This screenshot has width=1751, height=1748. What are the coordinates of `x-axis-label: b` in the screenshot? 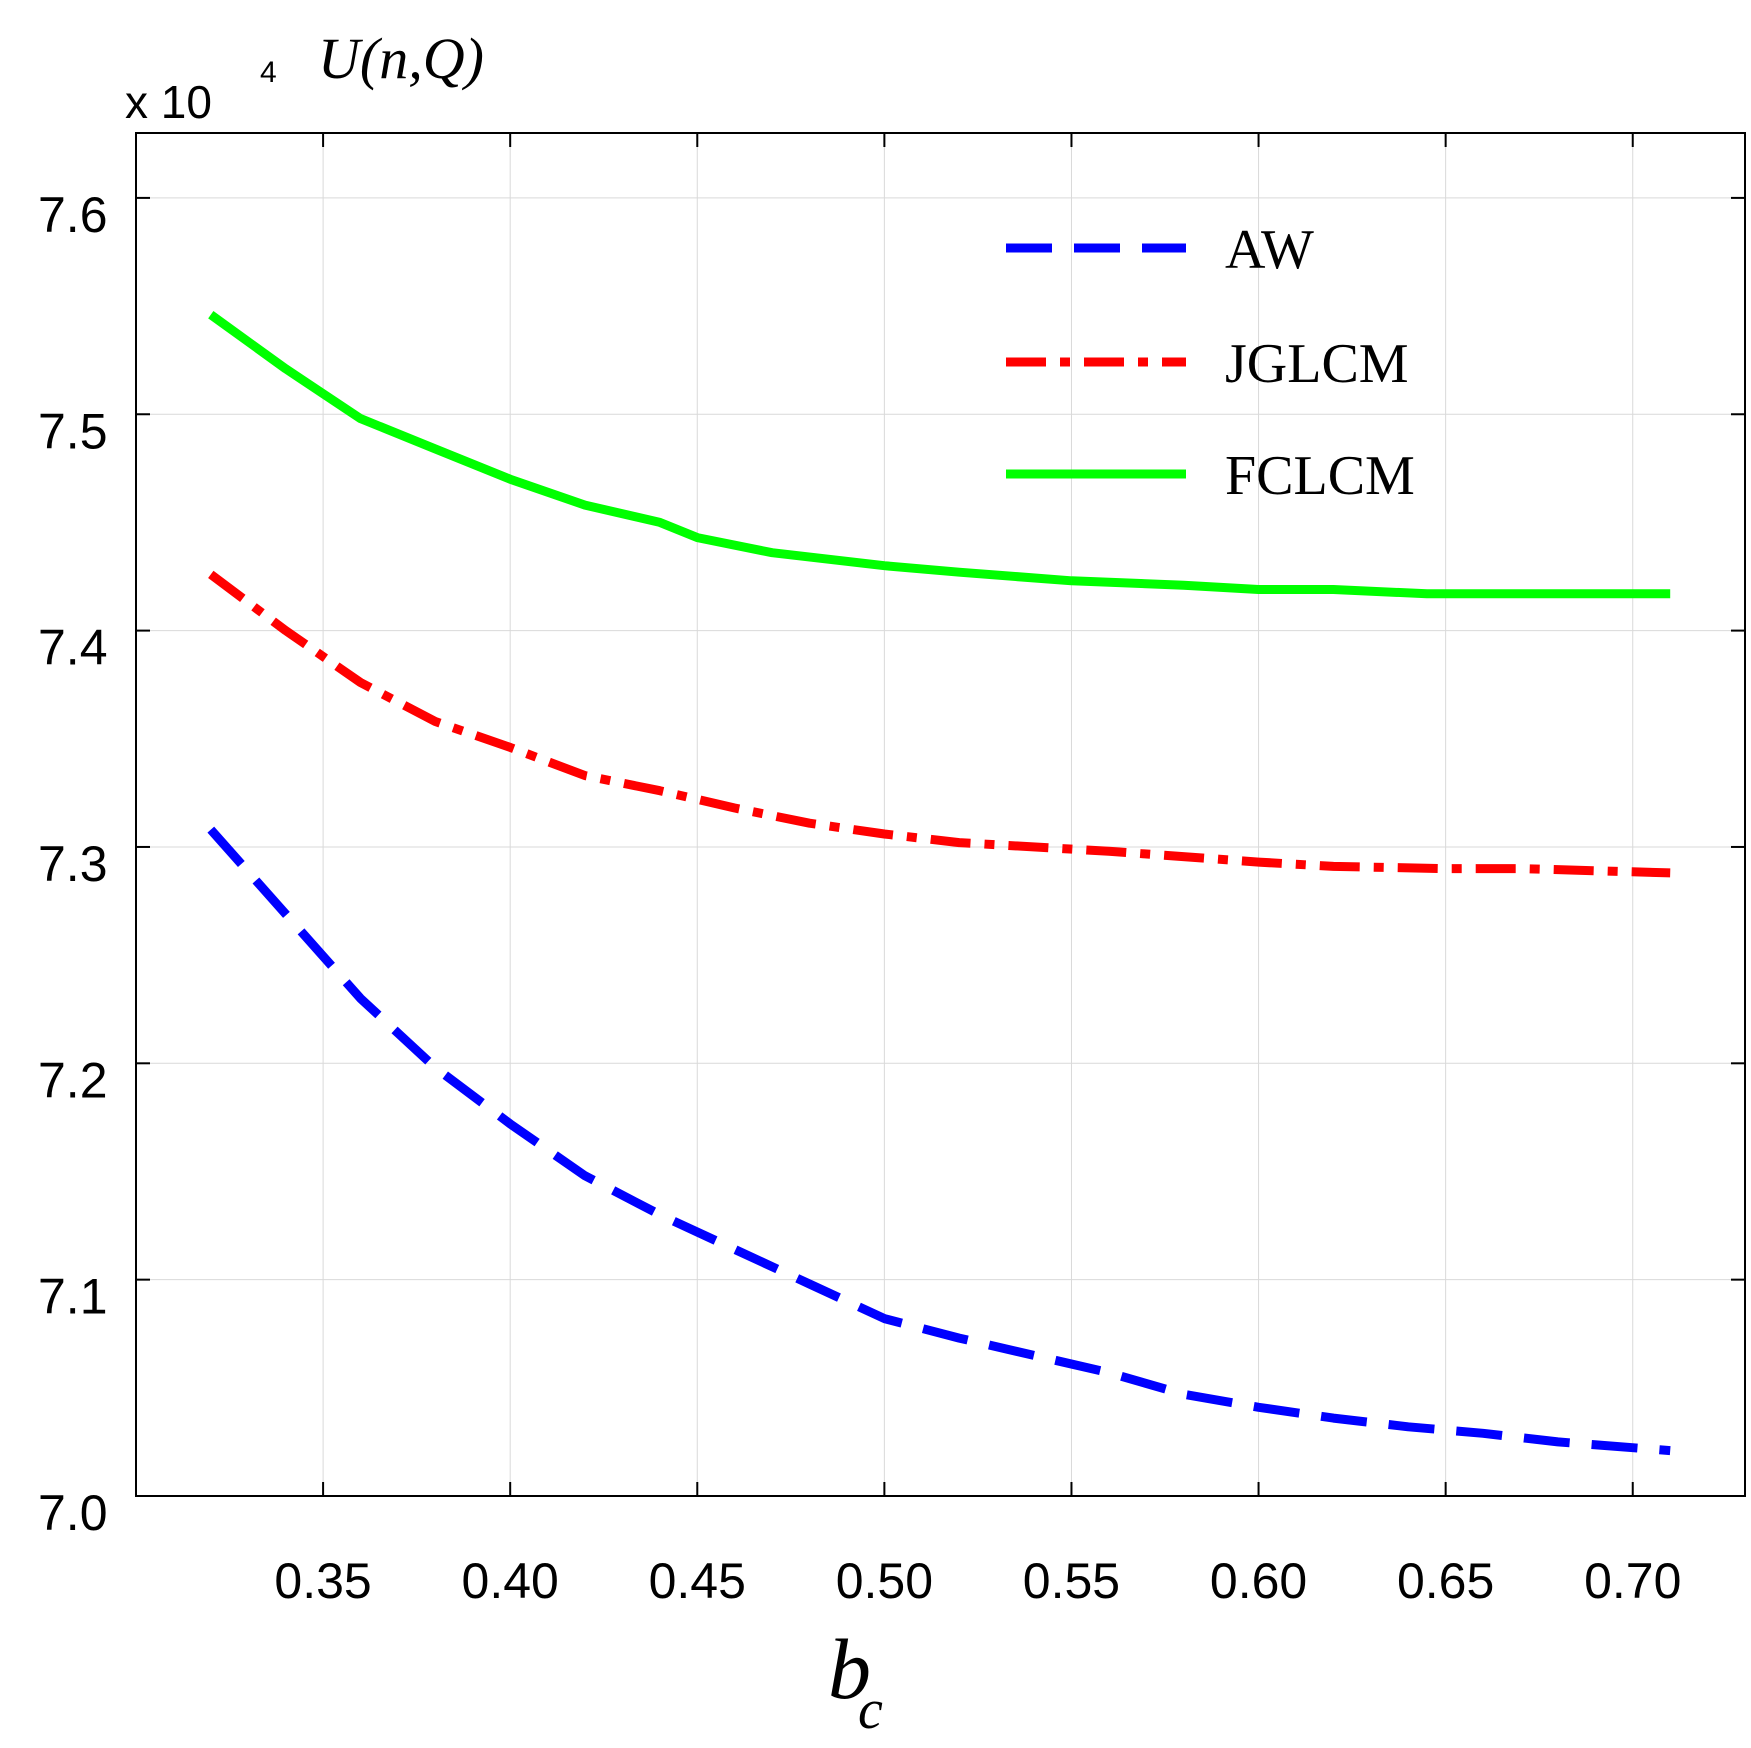 It's located at (849, 1669).